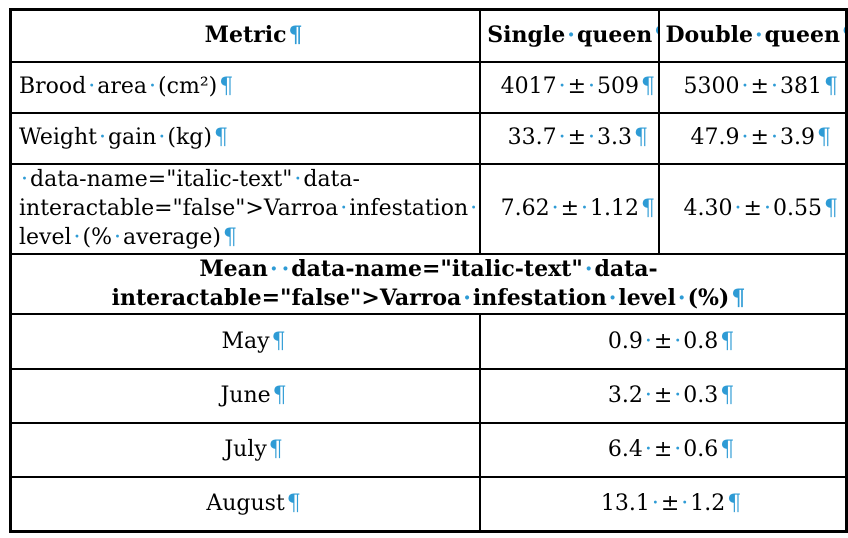  I want to click on table-header-row: Metric¶ Single·queen¶ Double·queen¶, so click(428, 35).